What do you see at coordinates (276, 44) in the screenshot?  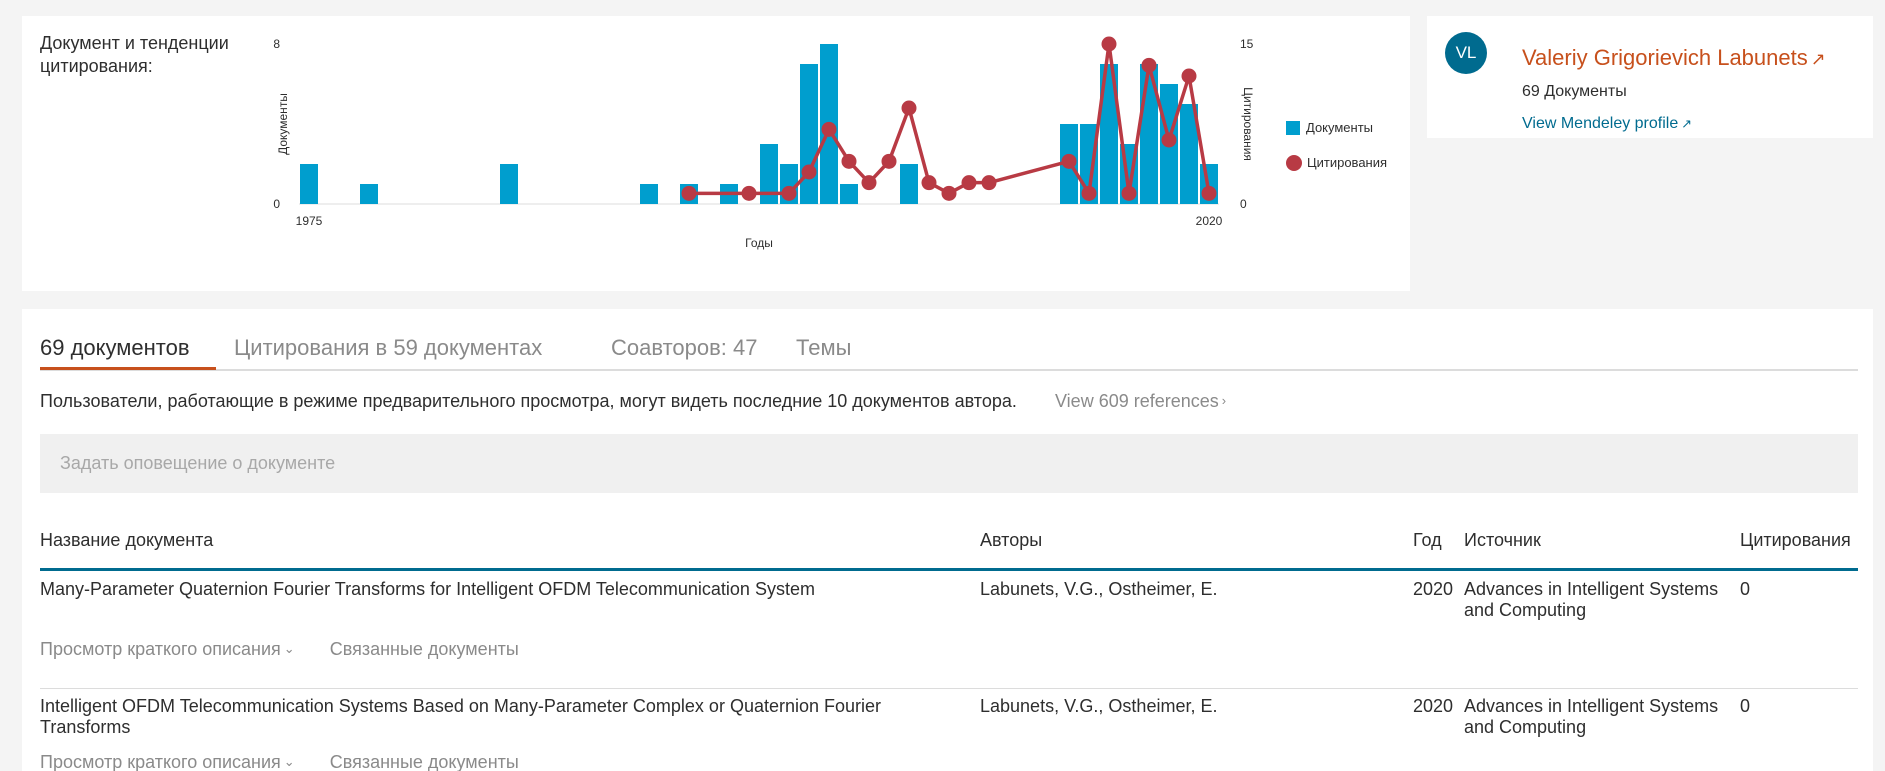 I see `y-tick-label: 8` at bounding box center [276, 44].